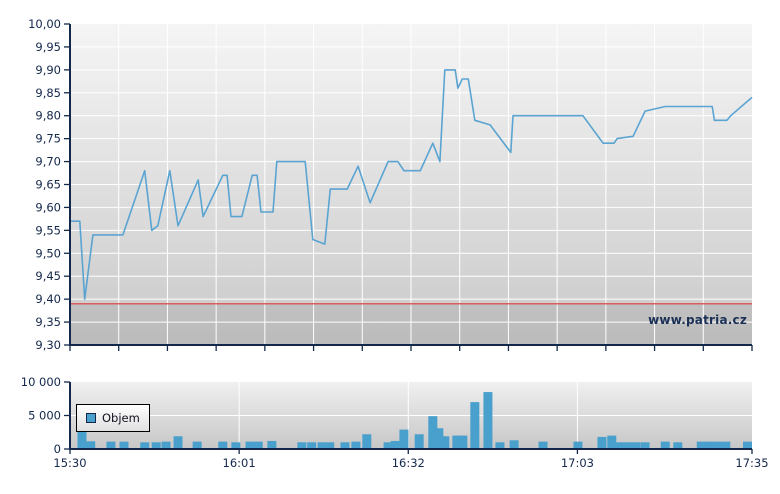  Describe the element at coordinates (48, 162) in the screenshot. I see `price-y-tick-label: 9,70` at that location.